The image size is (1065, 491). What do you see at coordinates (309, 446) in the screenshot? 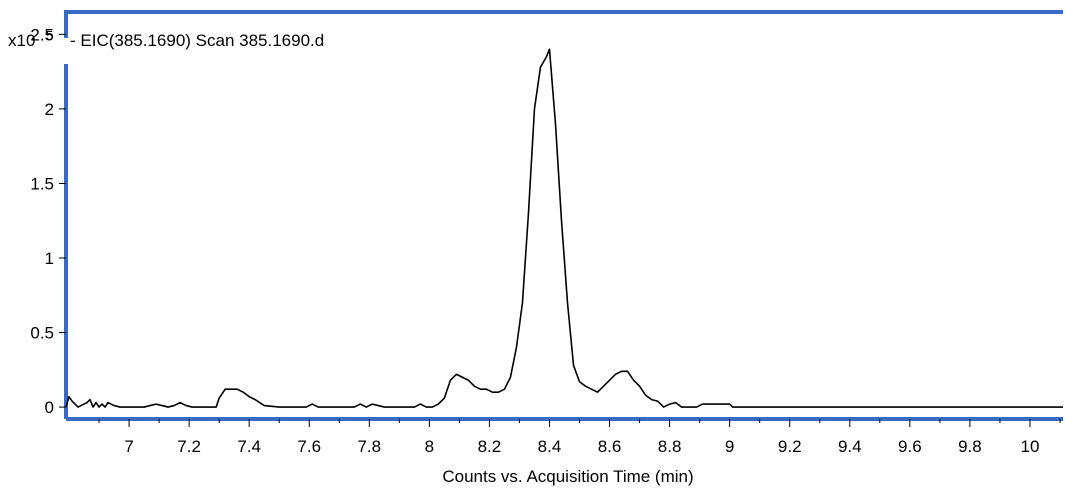
I see `x-tick-label: 7.6` at bounding box center [309, 446].